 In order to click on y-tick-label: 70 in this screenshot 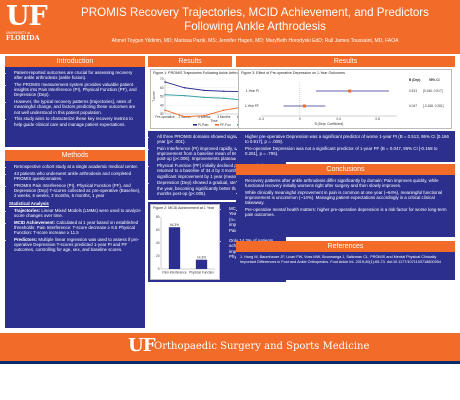, I will do `click(162, 79)`.